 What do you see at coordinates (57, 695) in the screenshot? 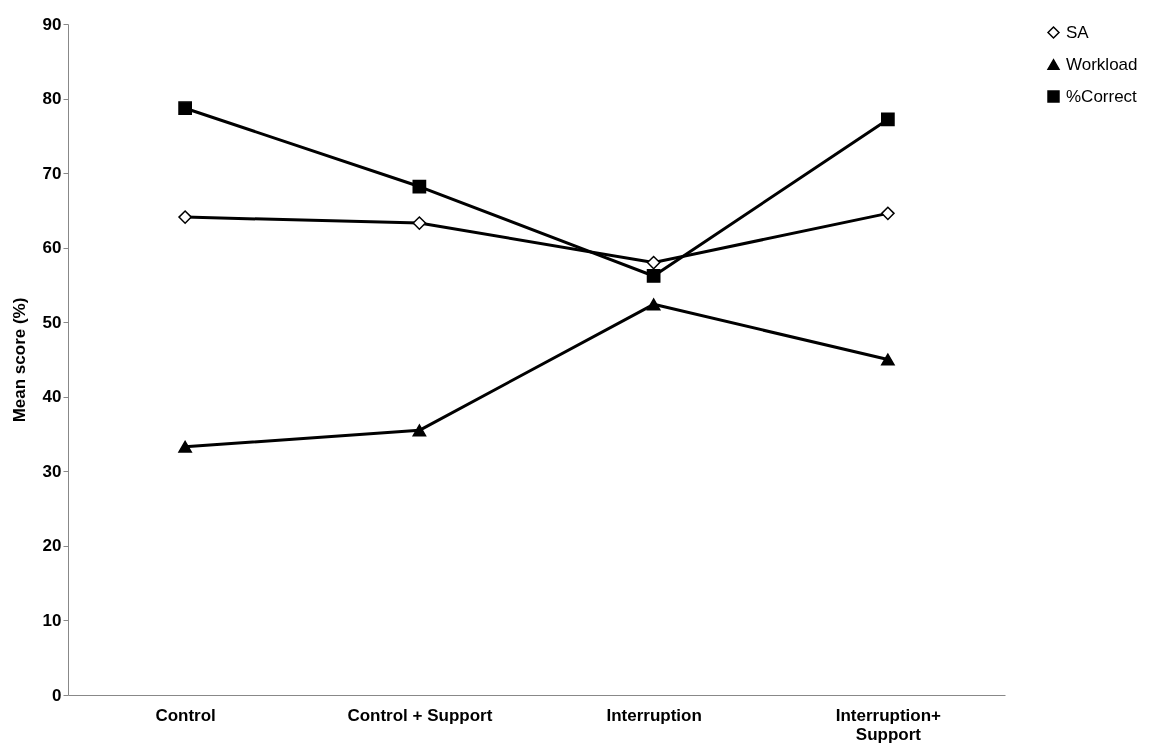
I see `y-tick-label: 0` at bounding box center [57, 695].